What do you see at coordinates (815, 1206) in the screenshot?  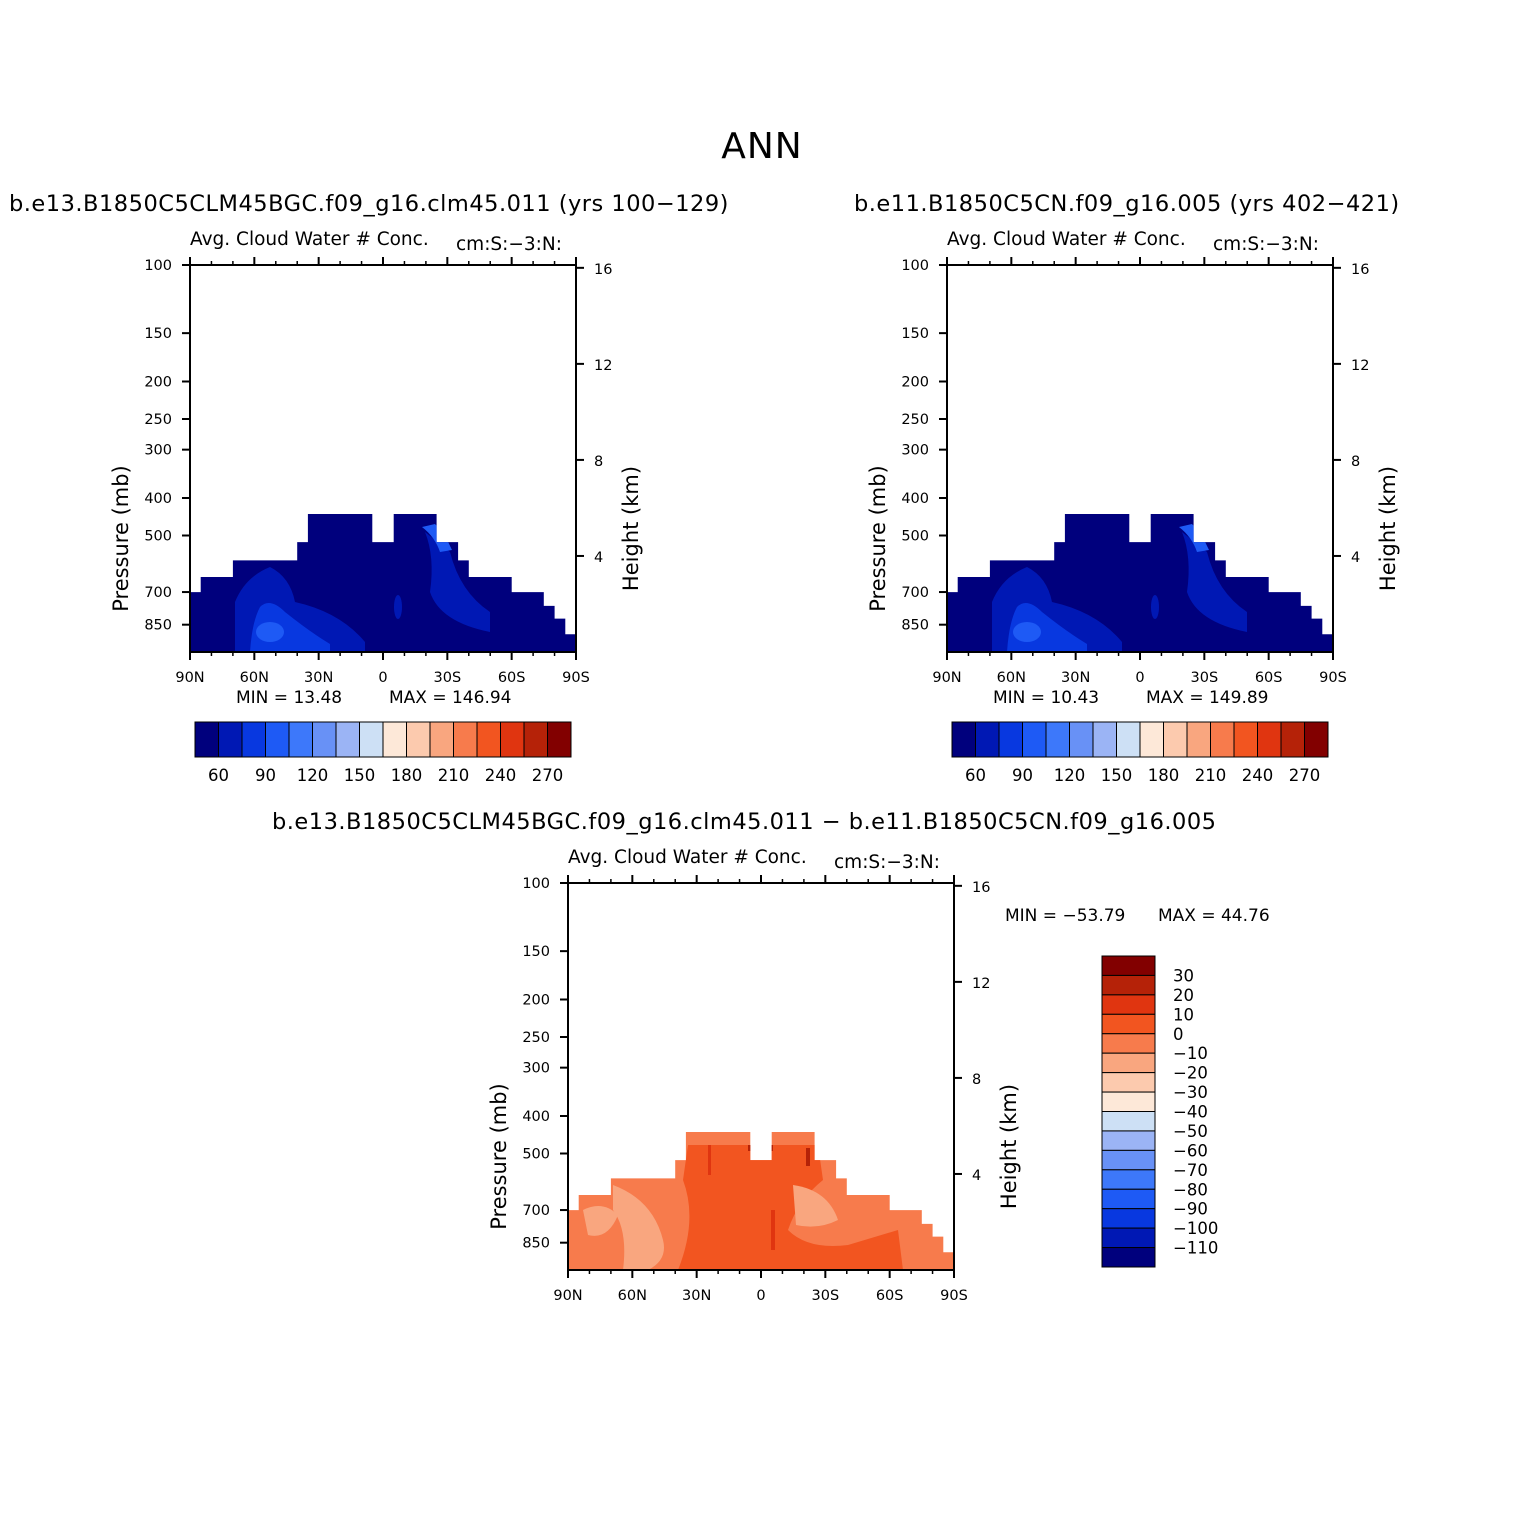 I see `panel3-fill-sh-patch` at bounding box center [815, 1206].